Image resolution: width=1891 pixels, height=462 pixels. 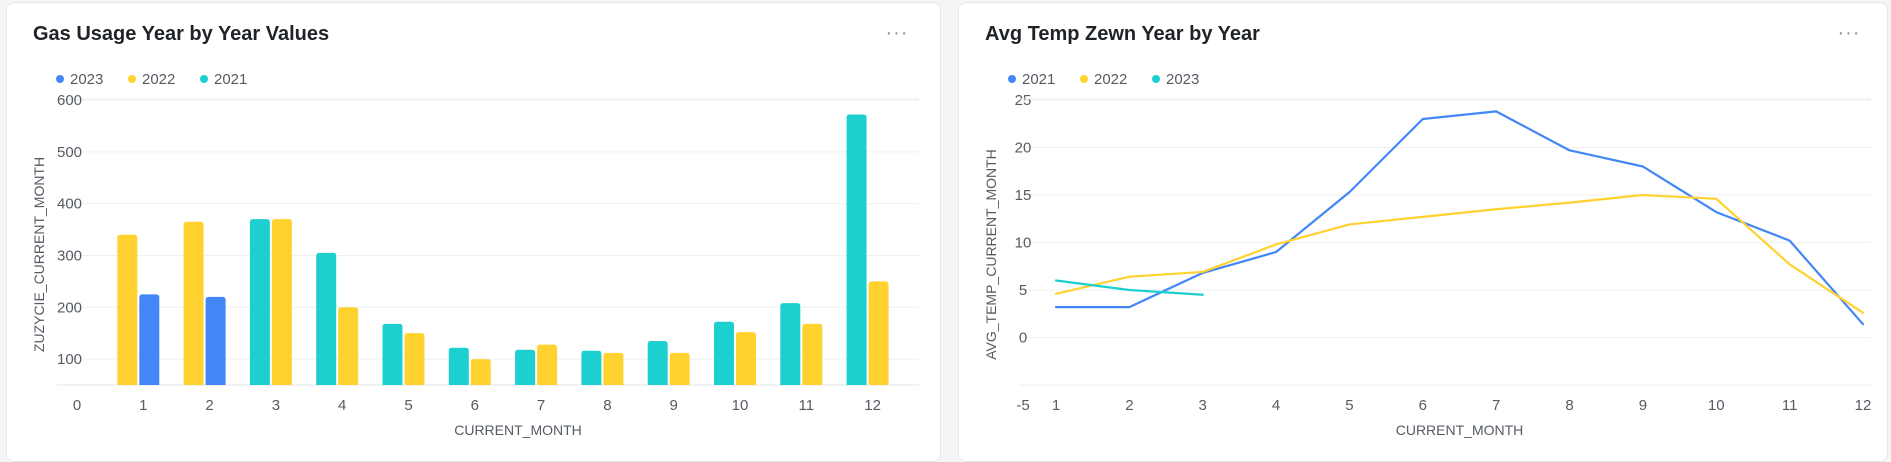 What do you see at coordinates (69, 307) in the screenshot?
I see `y-tick-label: 200` at bounding box center [69, 307].